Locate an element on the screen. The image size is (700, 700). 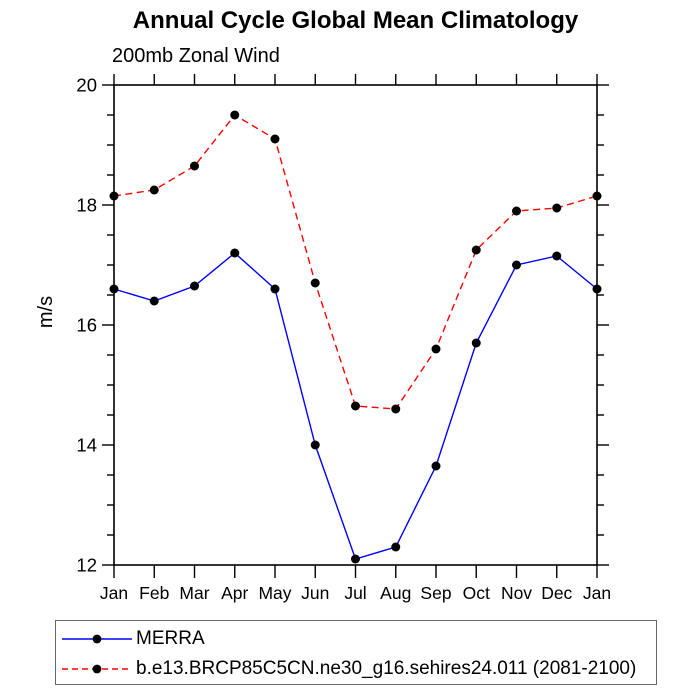
y-tick-label: 16 is located at coordinates (86, 325).